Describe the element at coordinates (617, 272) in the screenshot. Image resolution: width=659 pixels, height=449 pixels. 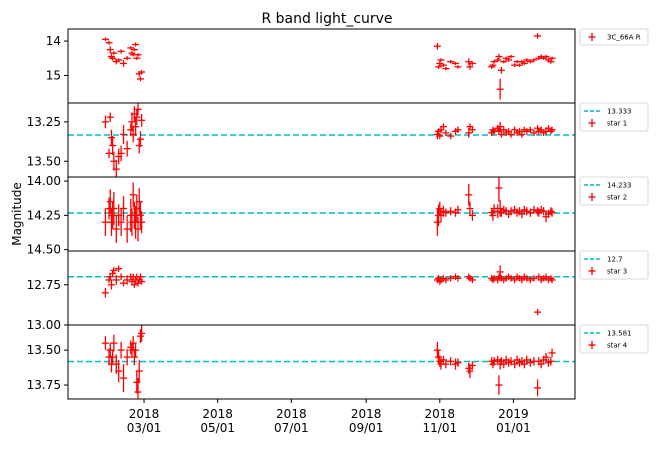
I see `legend-label: star 3` at that location.